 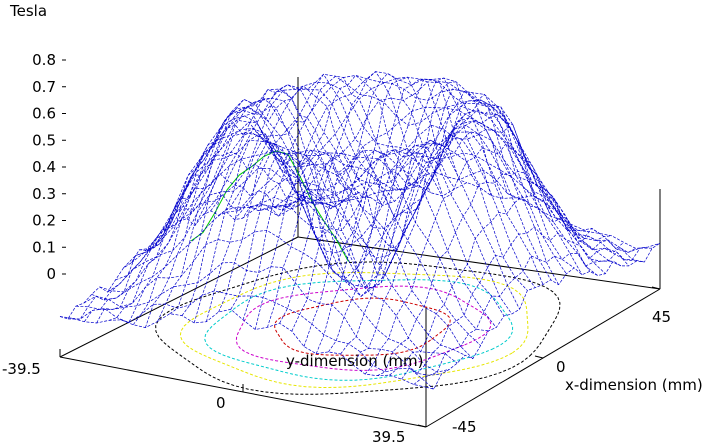 I want to click on x-axis-title: x-dimension (mm), so click(x=634, y=385).